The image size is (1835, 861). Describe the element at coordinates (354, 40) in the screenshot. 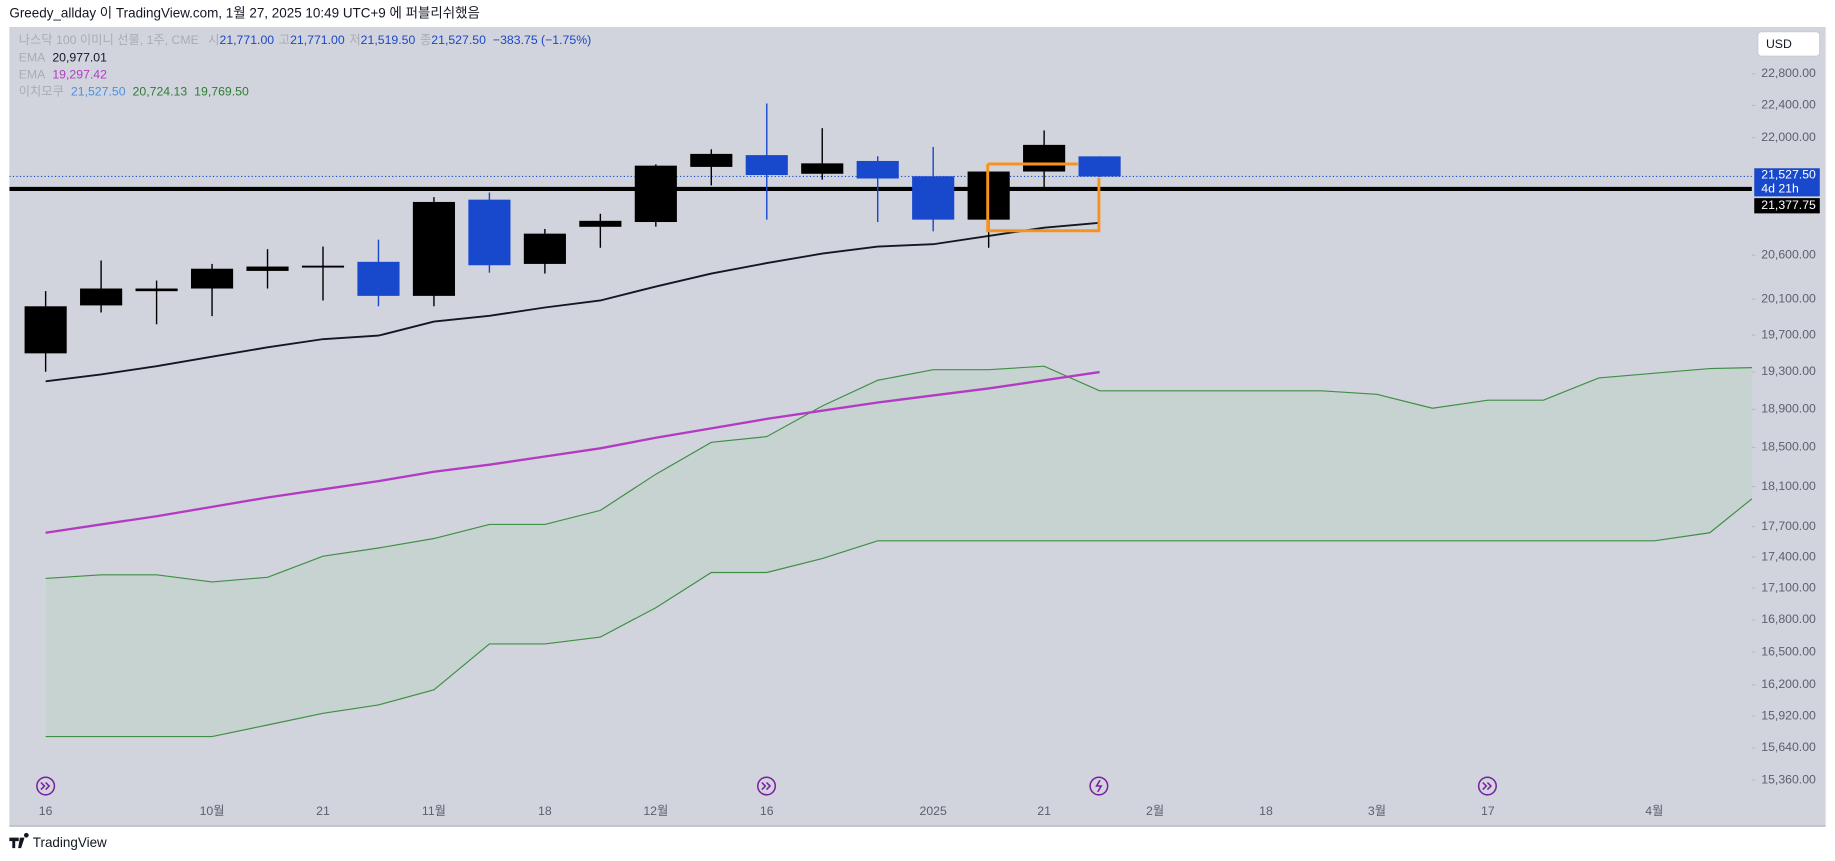

I see `ohlc-key: 저` at that location.